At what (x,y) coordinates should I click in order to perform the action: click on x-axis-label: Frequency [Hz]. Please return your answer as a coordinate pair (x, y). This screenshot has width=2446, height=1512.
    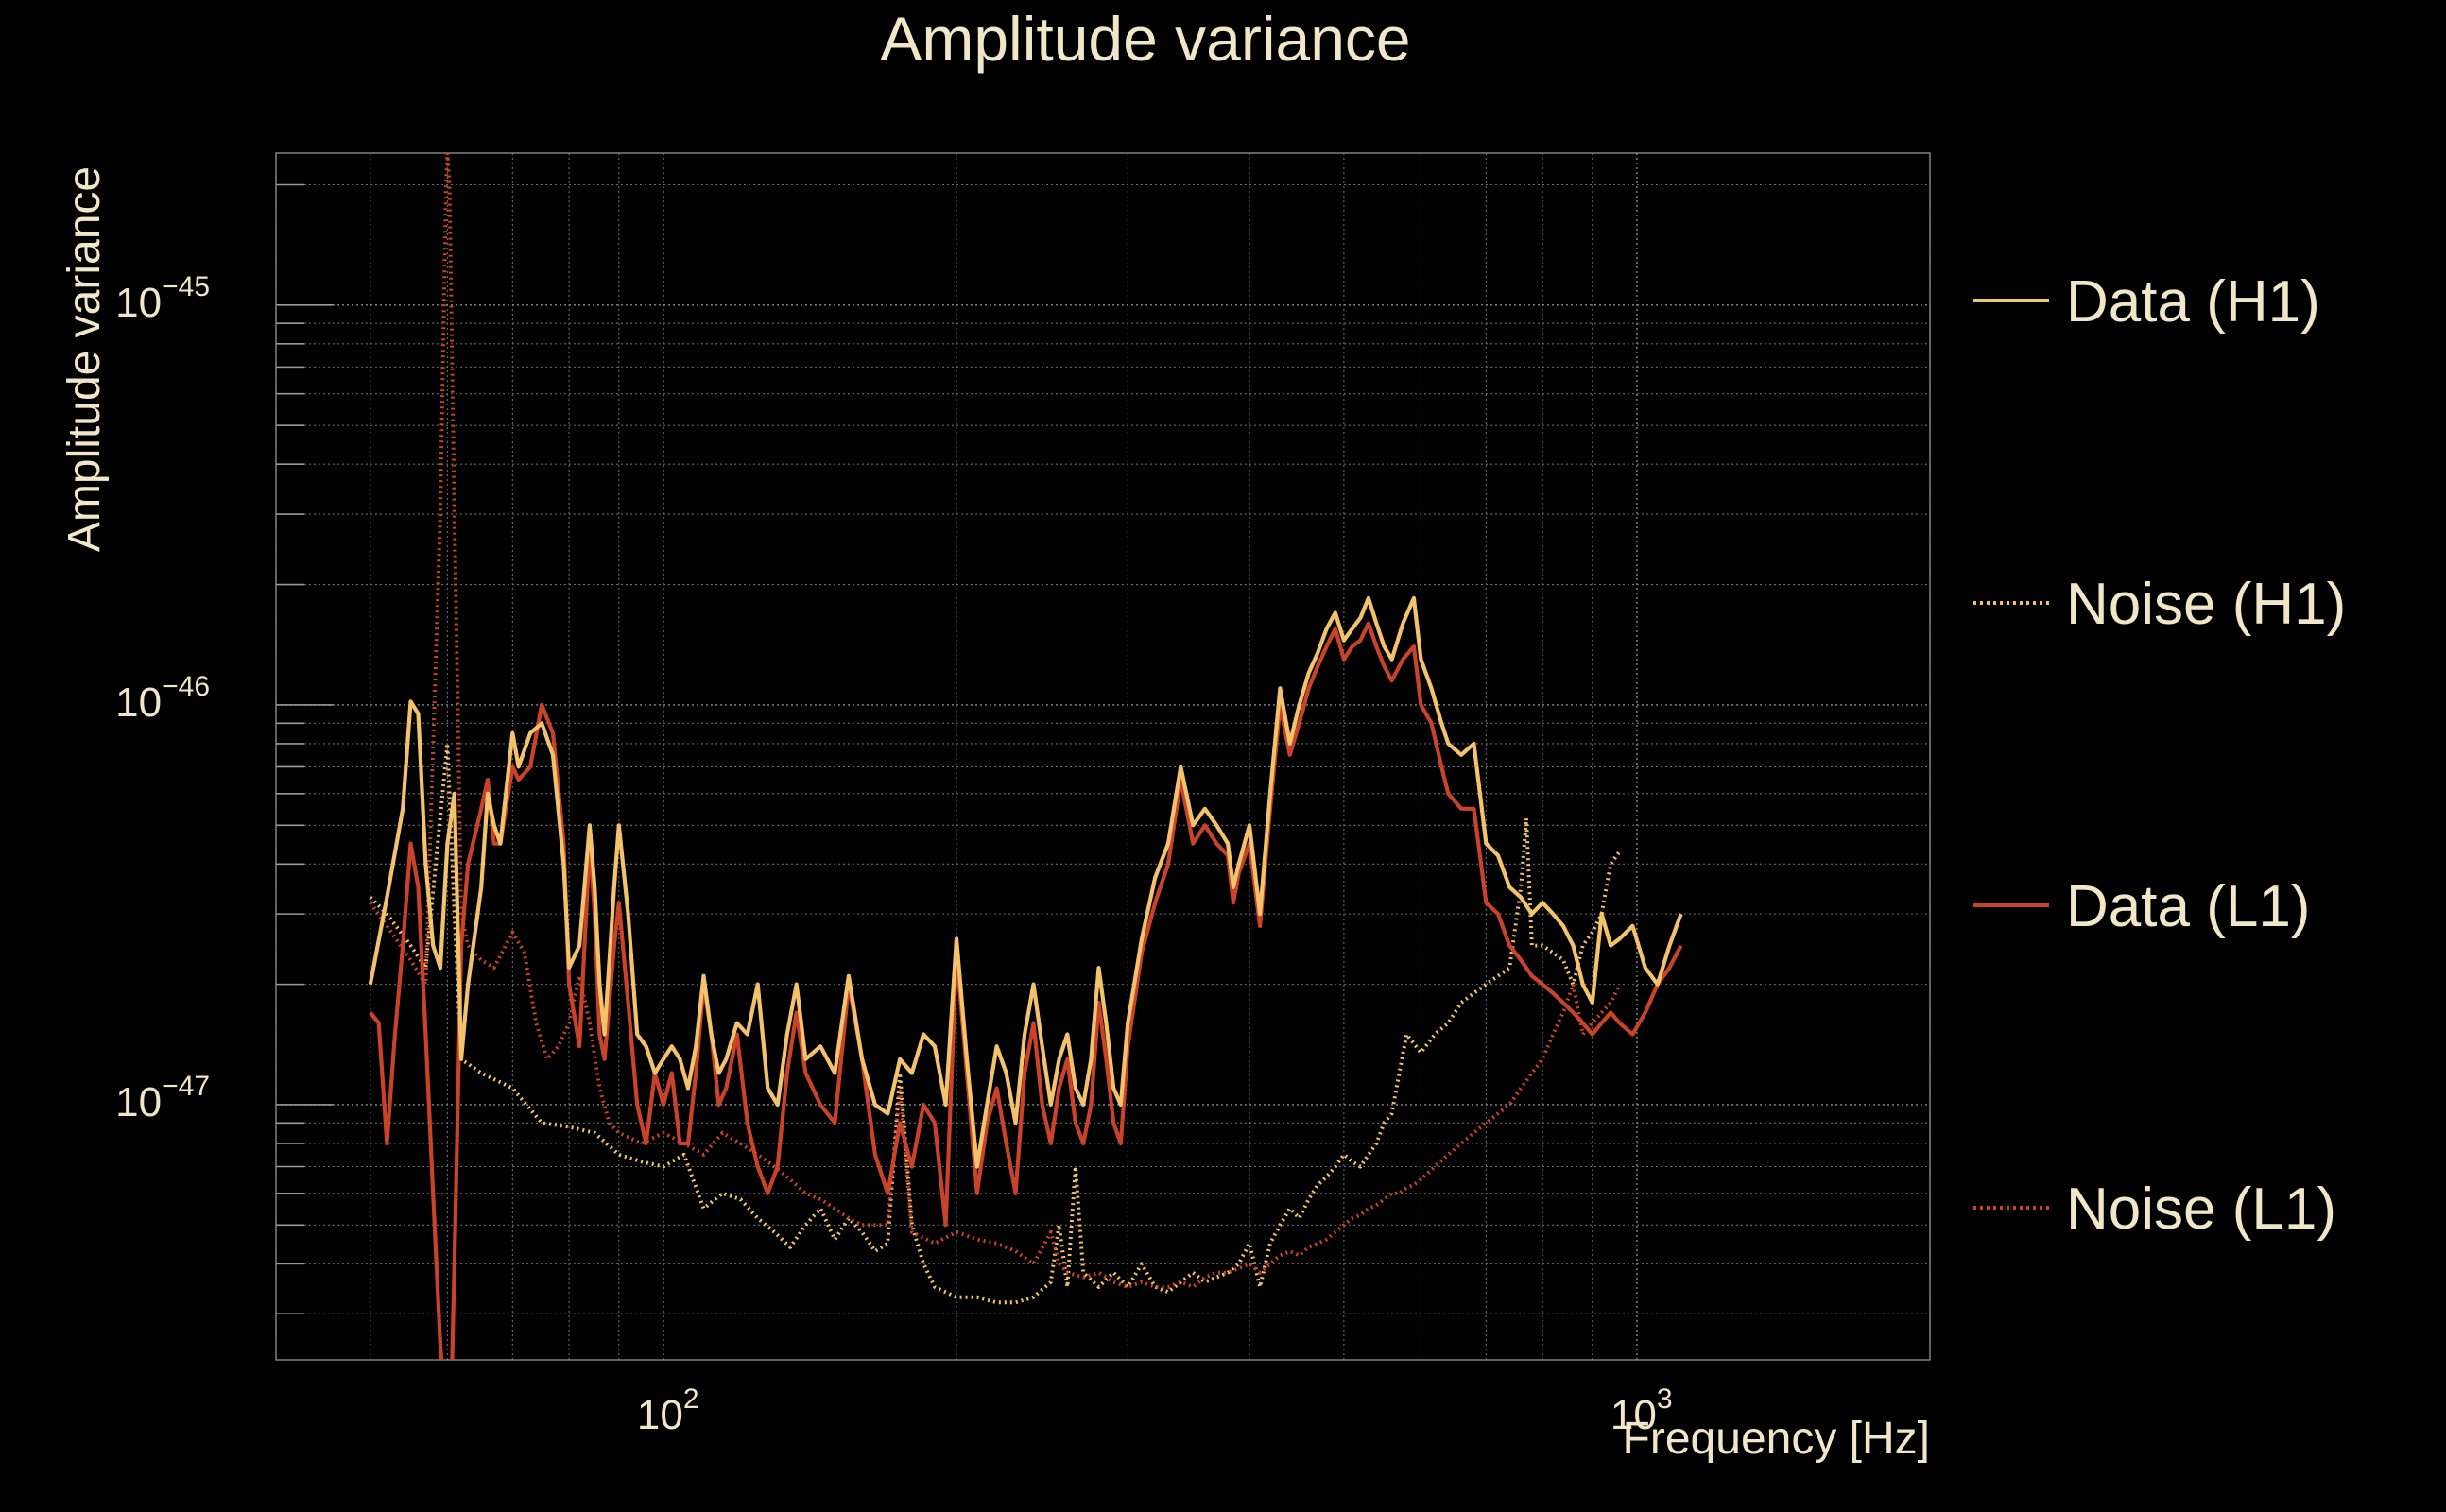
    Looking at the image, I should click on (1776, 1439).